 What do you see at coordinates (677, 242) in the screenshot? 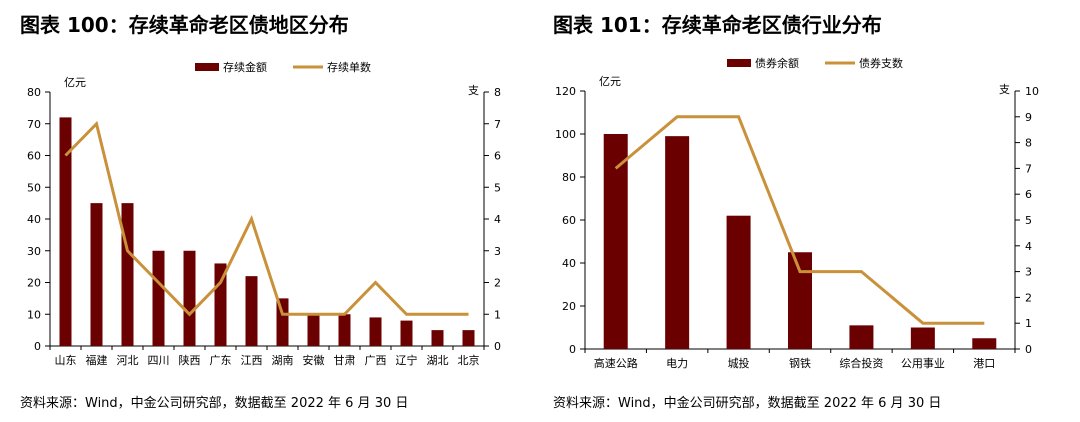
I see `bar-电力` at bounding box center [677, 242].